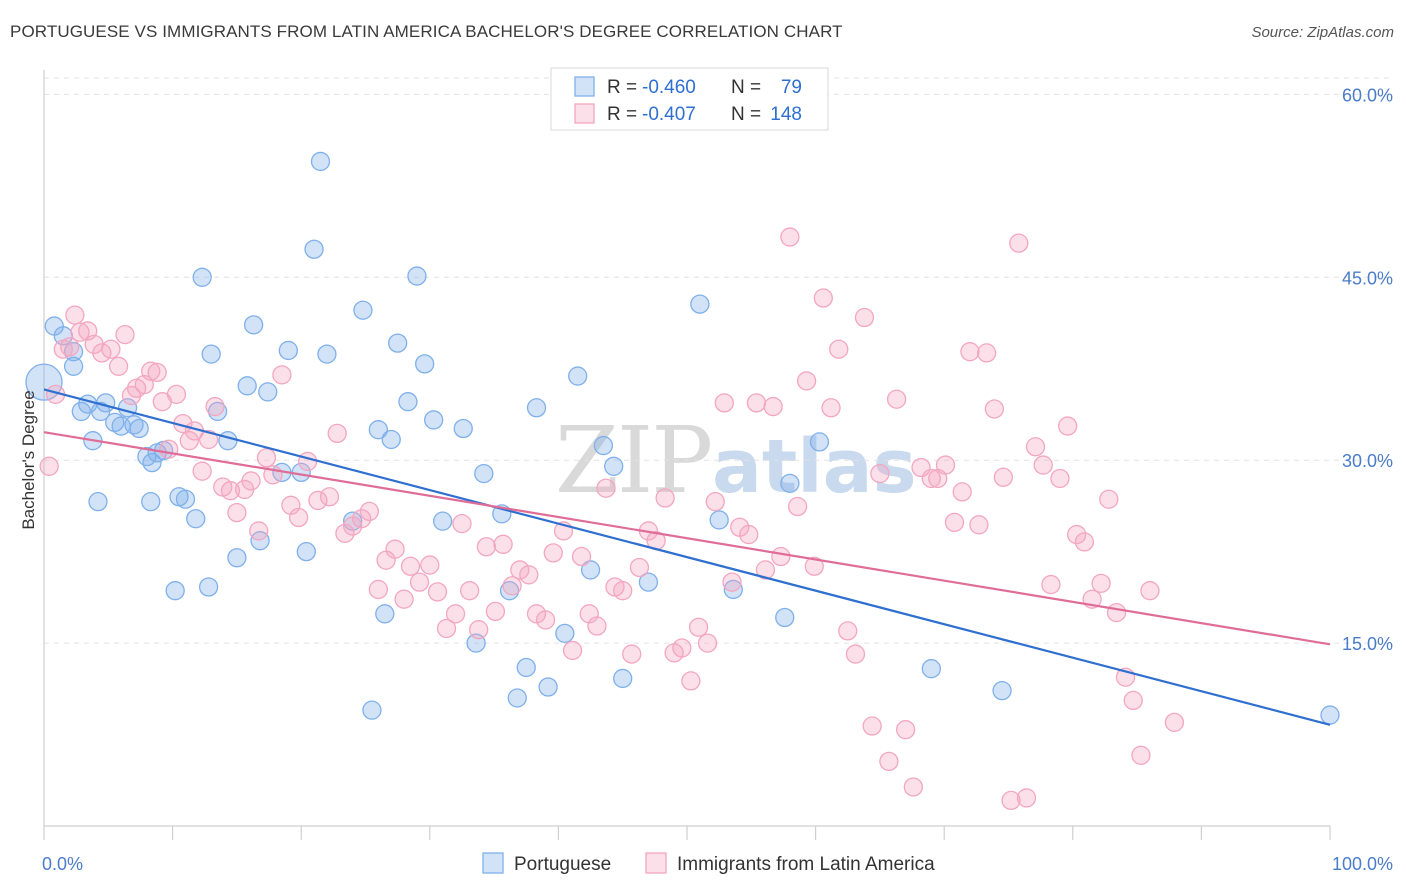 The height and width of the screenshot is (892, 1406). I want to click on y-tick-label: 60.0%, so click(1367, 95).